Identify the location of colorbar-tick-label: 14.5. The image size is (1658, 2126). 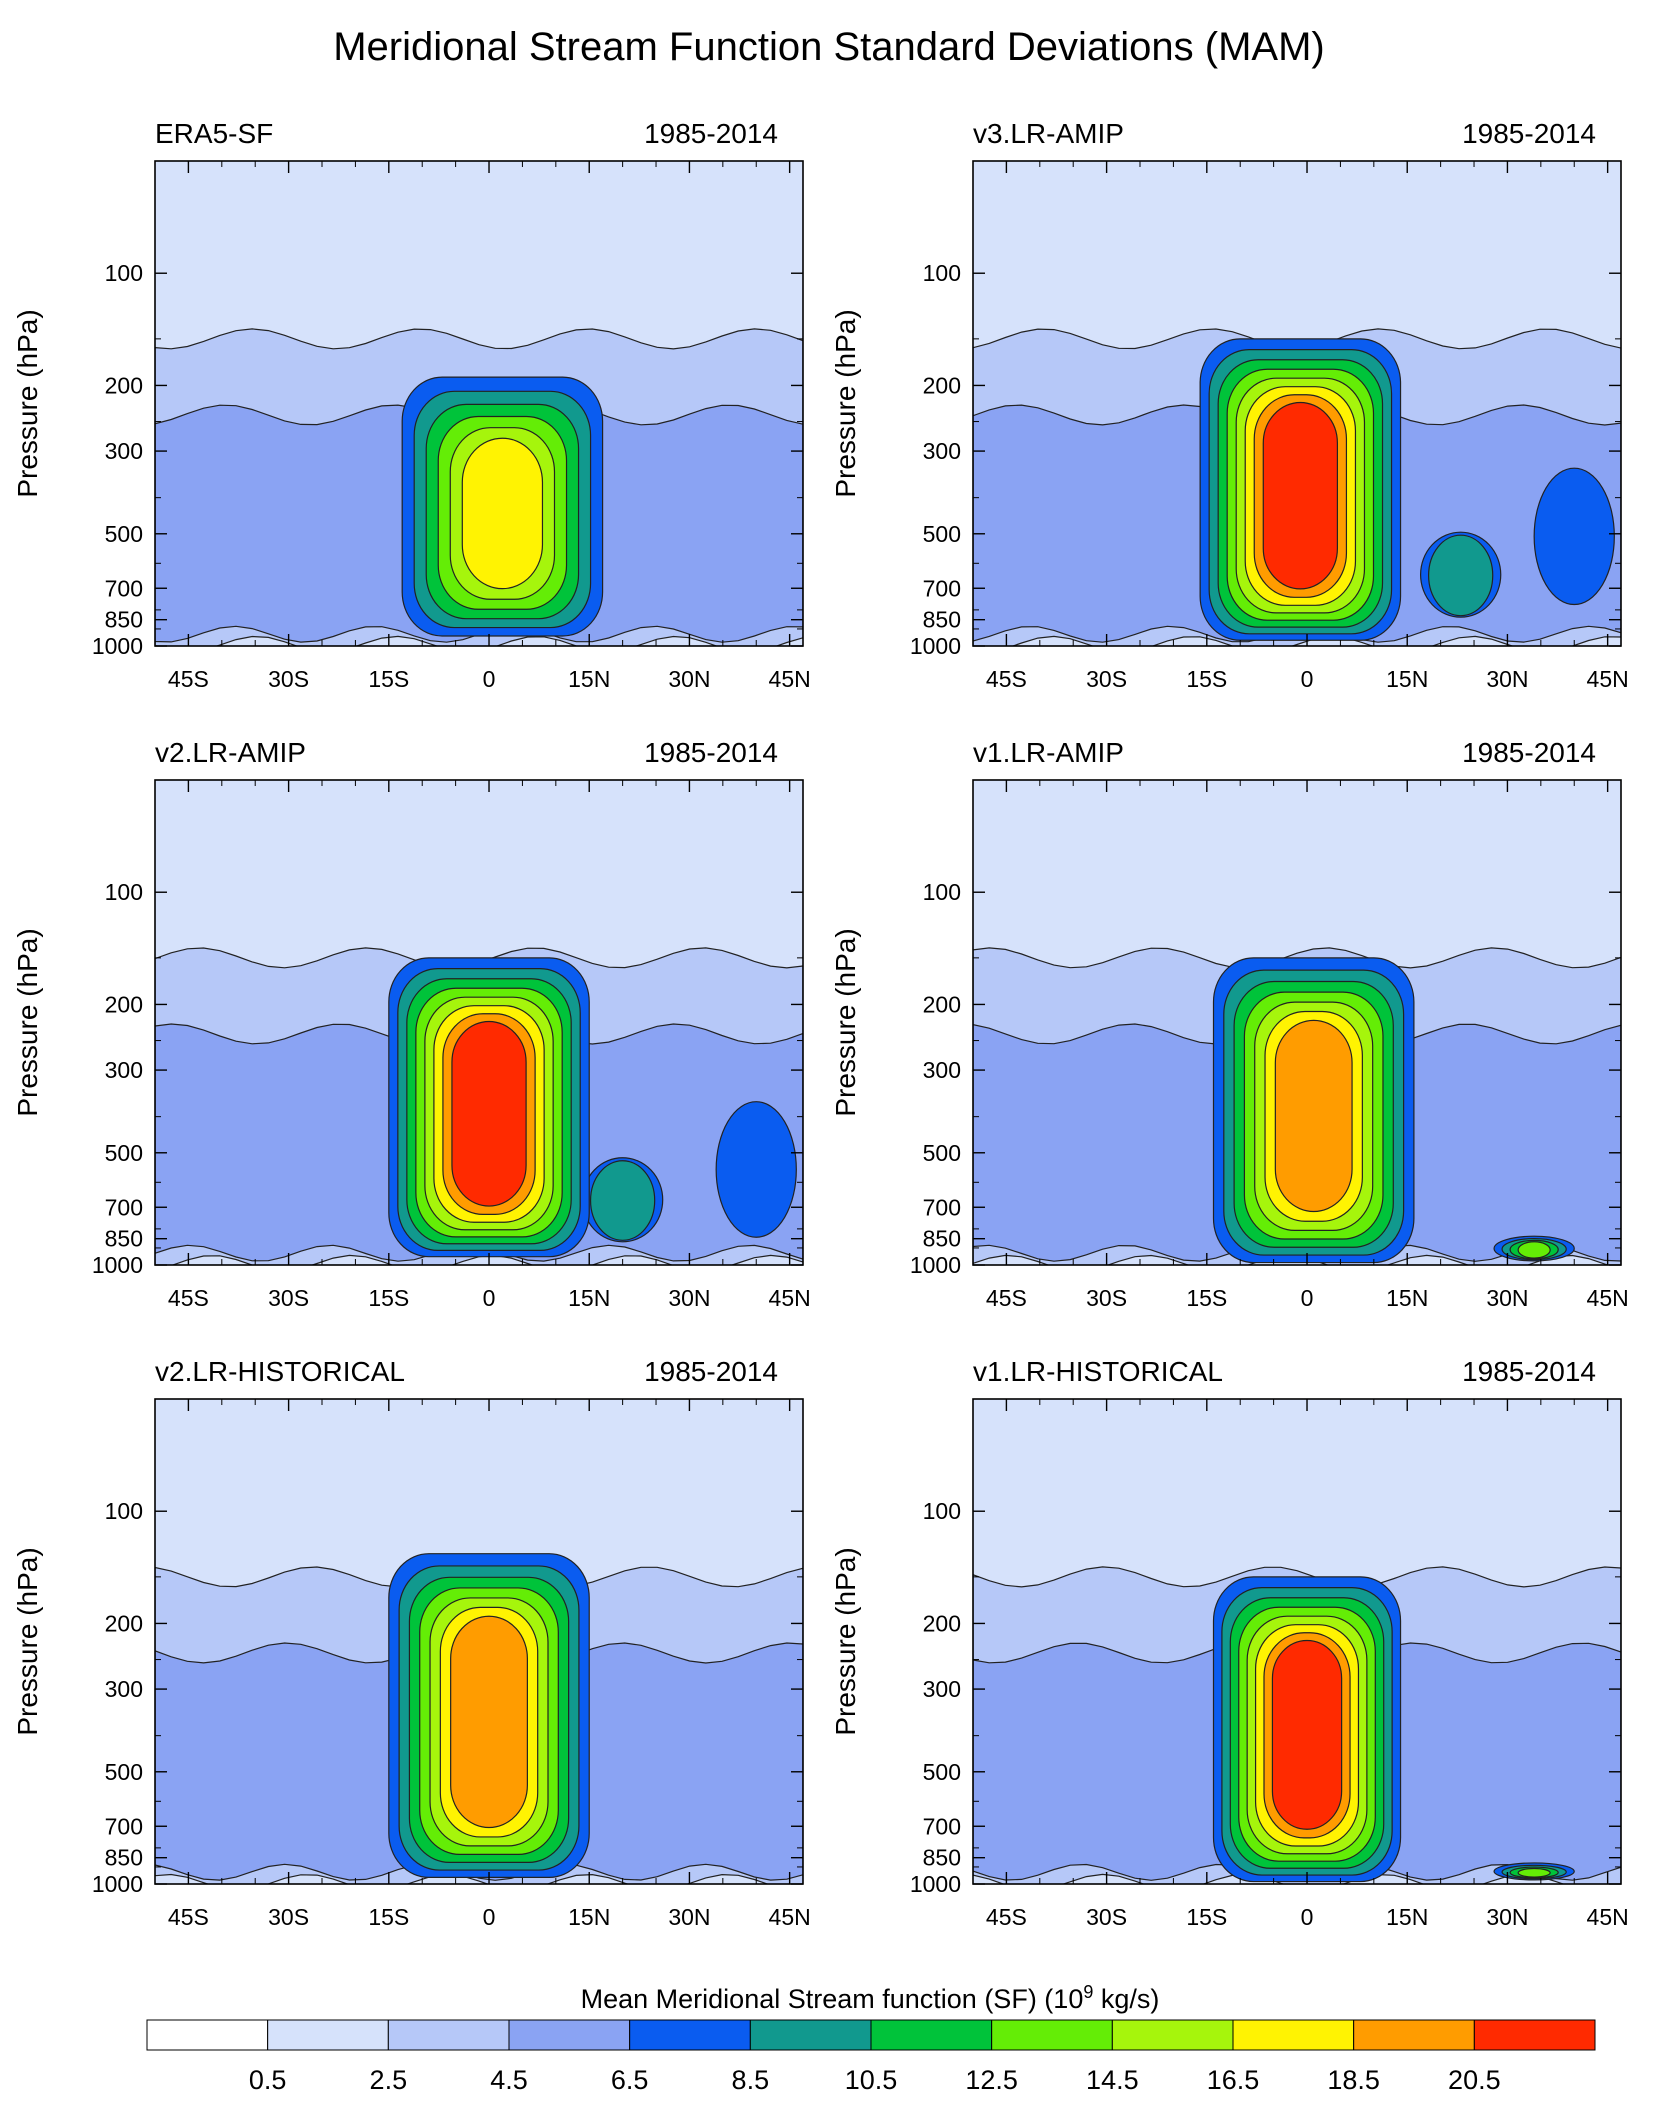
(1112, 2080).